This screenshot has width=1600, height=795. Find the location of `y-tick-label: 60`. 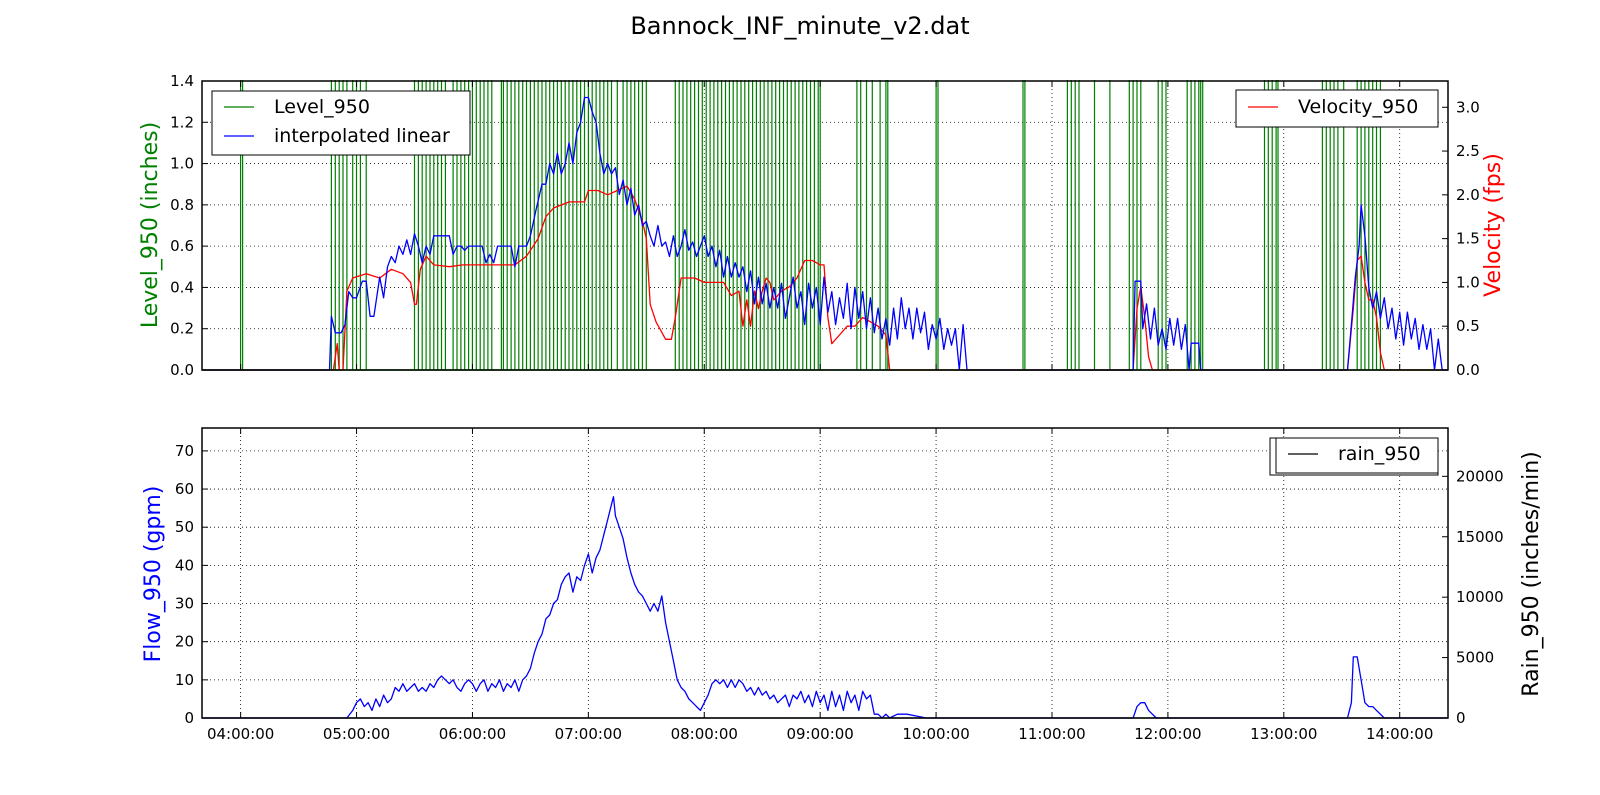

y-tick-label: 60 is located at coordinates (184, 489).